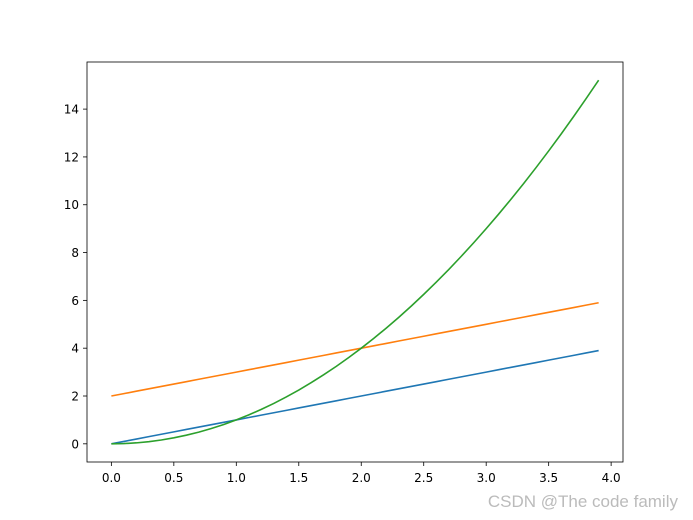 The width and height of the screenshot is (693, 520). What do you see at coordinates (71, 205) in the screenshot?
I see `y-tick-label: 10` at bounding box center [71, 205].